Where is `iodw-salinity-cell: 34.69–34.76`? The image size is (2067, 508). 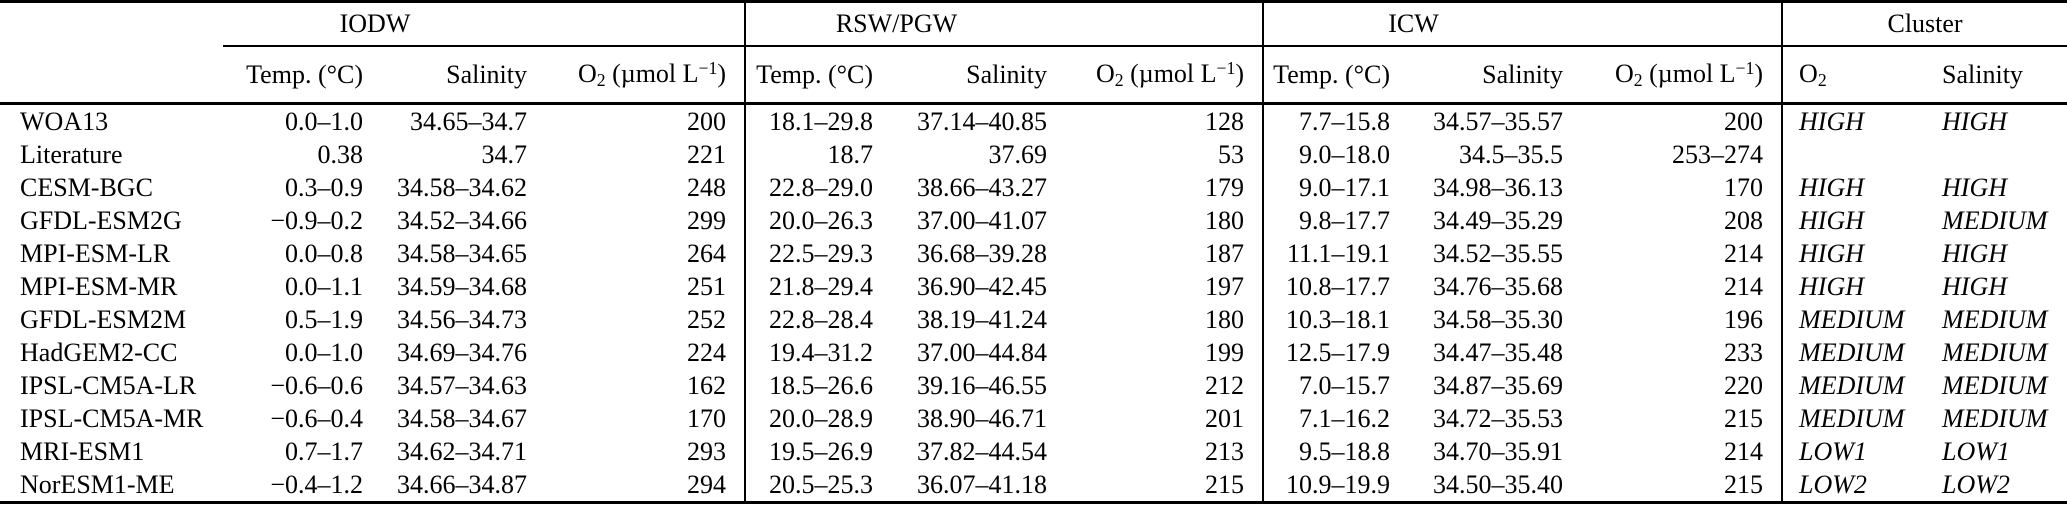 iodw-salinity-cell: 34.69–34.76 is located at coordinates (462, 352).